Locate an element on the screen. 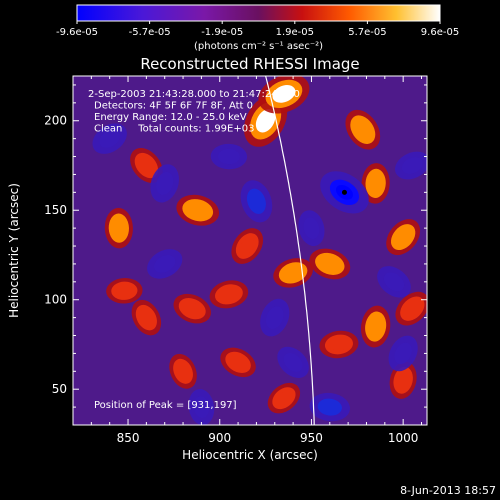 The height and width of the screenshot is (500, 500). colorbar-tick-label: -1.9e-05 is located at coordinates (222, 32).